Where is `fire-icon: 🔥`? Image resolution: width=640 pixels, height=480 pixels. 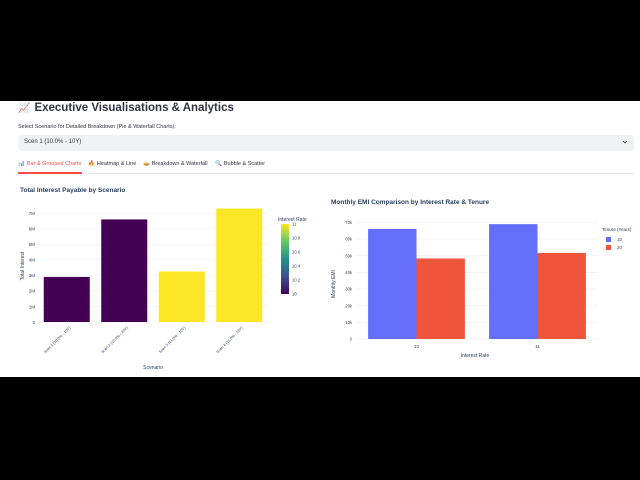
fire-icon: 🔥 is located at coordinates (91, 164).